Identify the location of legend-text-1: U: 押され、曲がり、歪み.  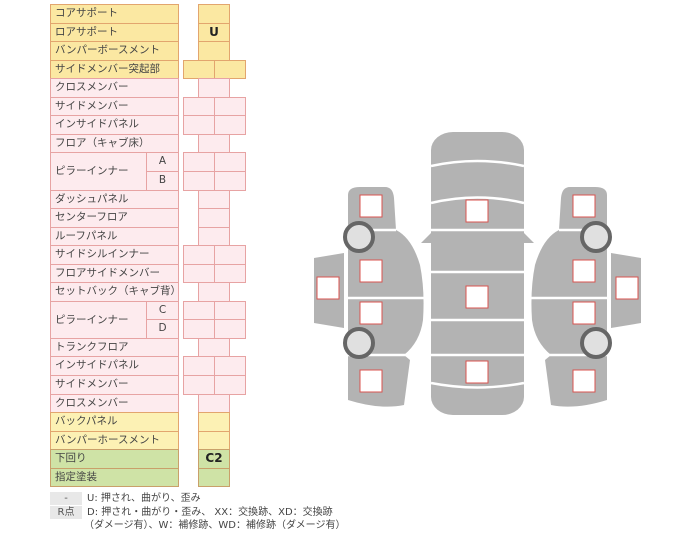
(144, 498).